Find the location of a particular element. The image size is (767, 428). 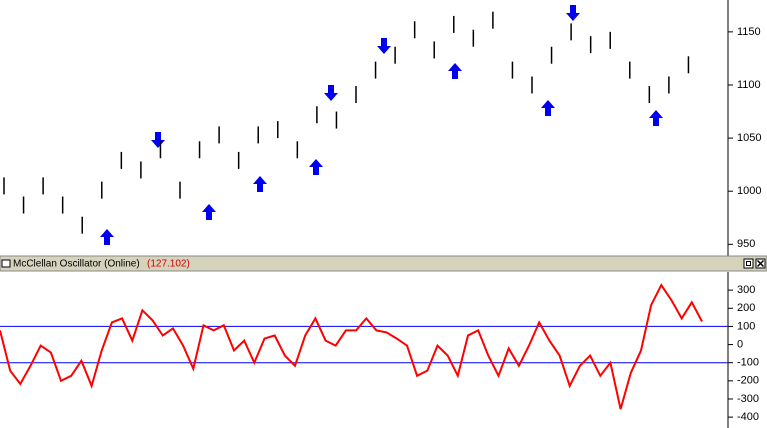

y-tick-label: 200 is located at coordinates (746, 308).